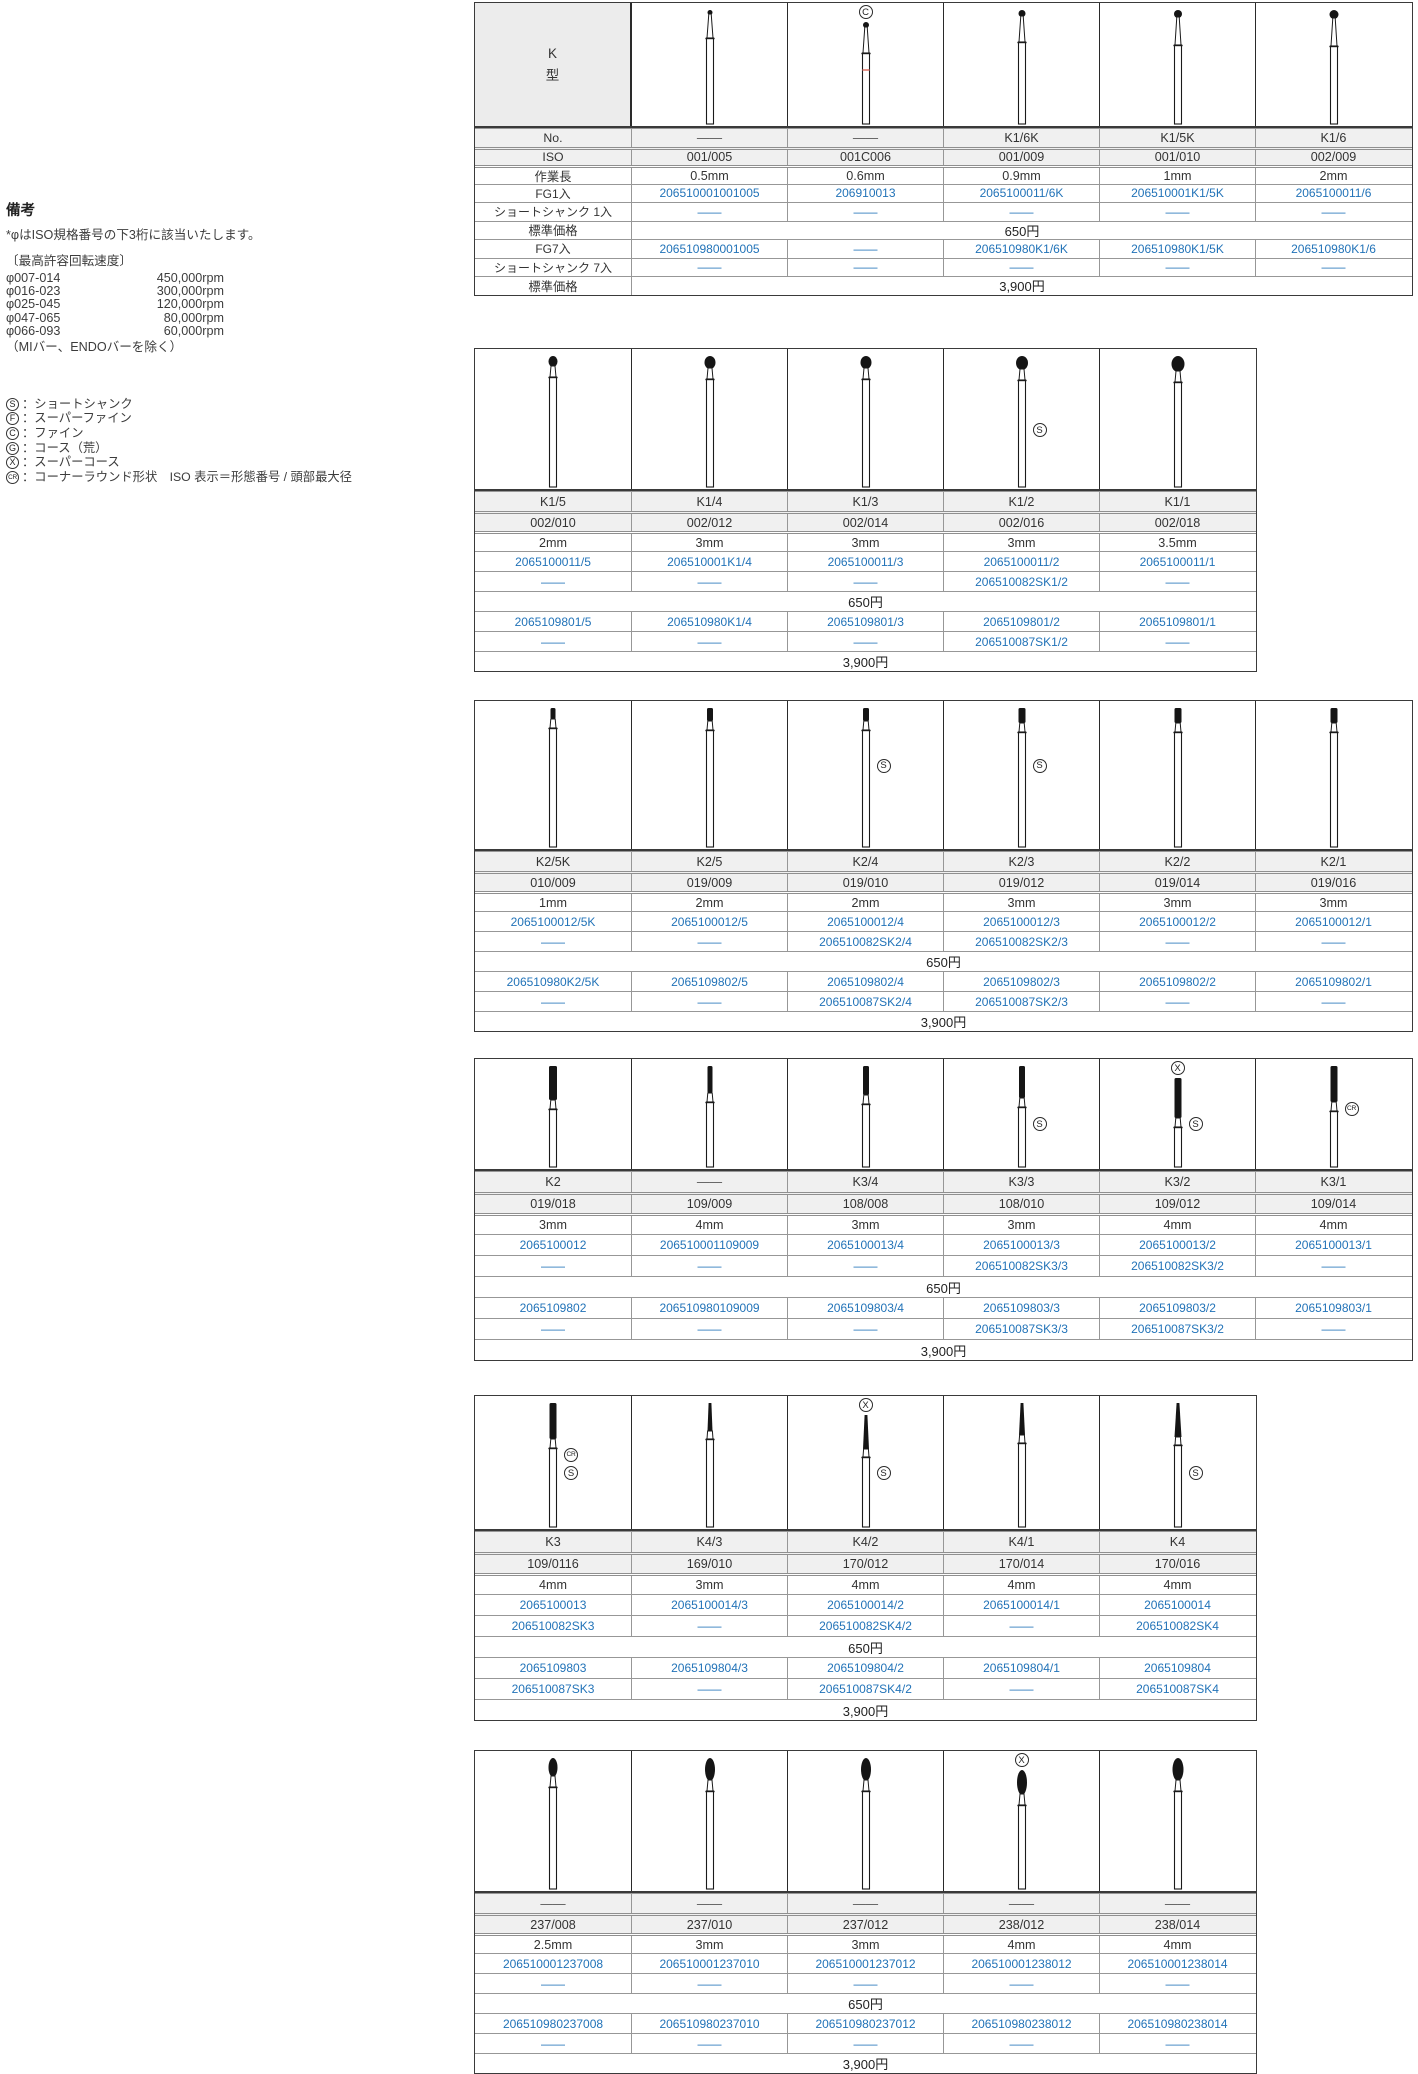 The height and width of the screenshot is (2074, 1418). Describe the element at coordinates (943, 137) in the screenshot. I see `table-row-no: No. —— —— K1/6K K1/5K K1/6` at that location.